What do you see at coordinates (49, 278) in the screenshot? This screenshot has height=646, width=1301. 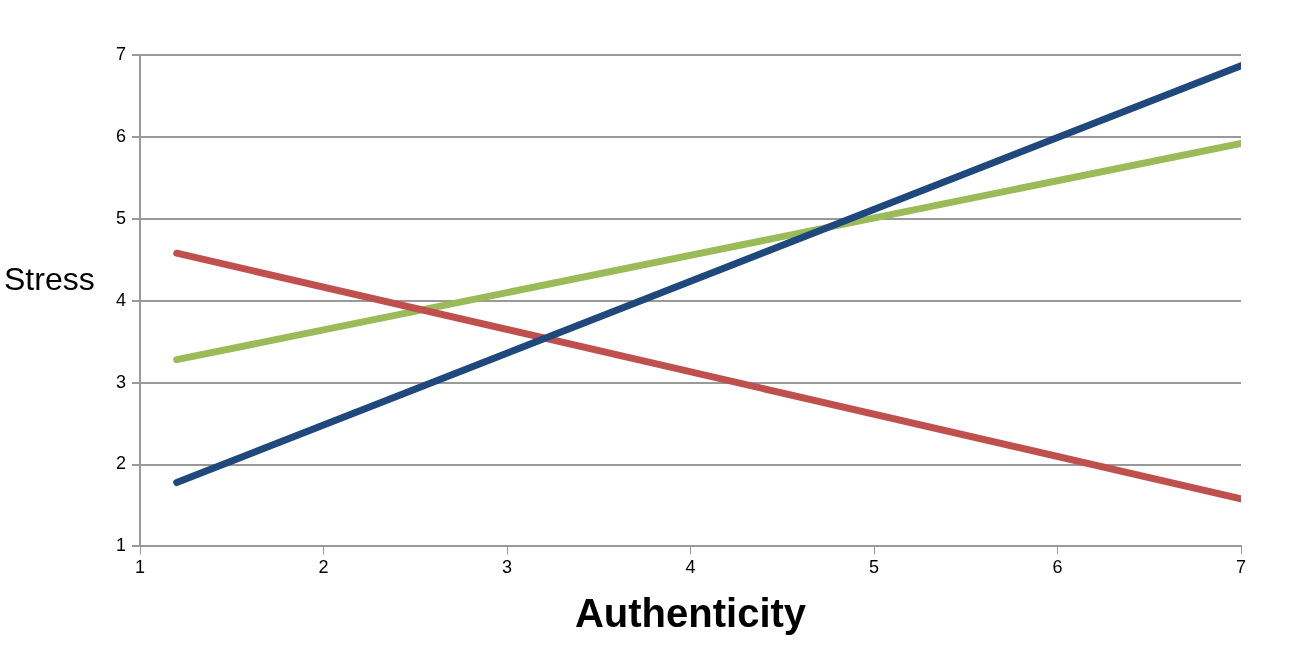 I see `y-axis-title: Stress` at bounding box center [49, 278].